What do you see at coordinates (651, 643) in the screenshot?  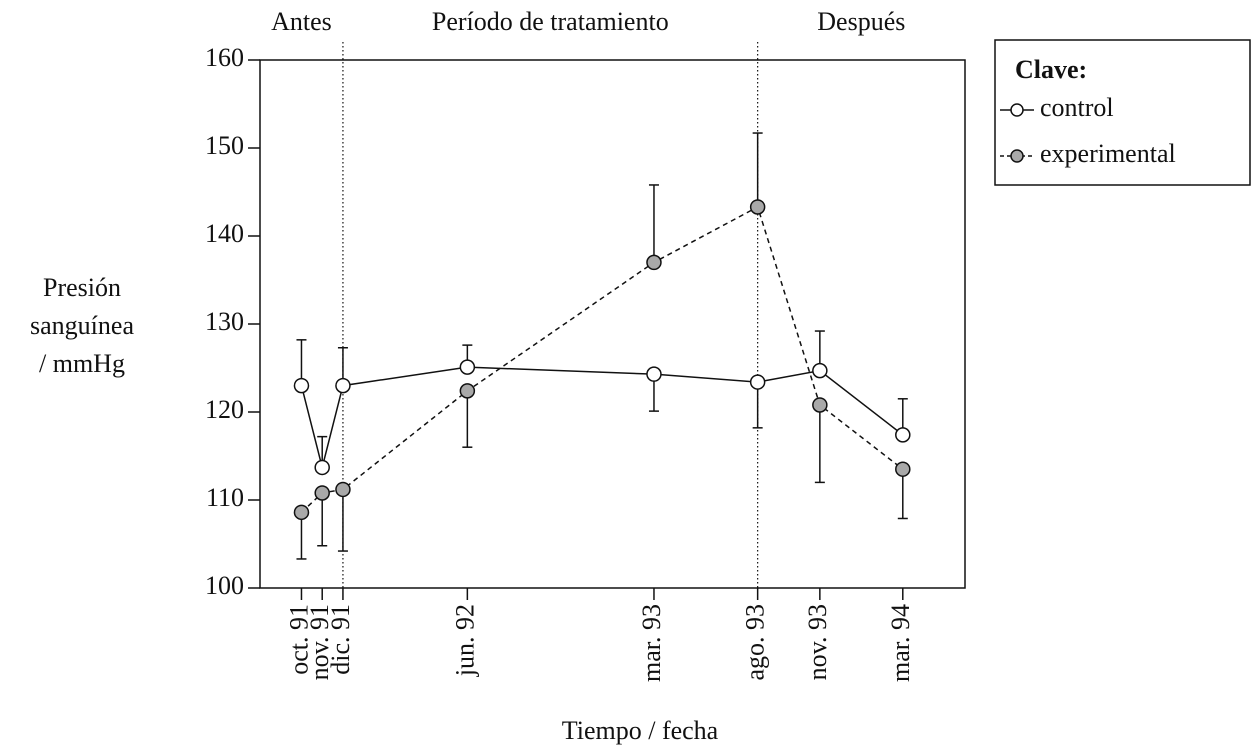 I see `x-tick-label: mar. 93` at bounding box center [651, 643].